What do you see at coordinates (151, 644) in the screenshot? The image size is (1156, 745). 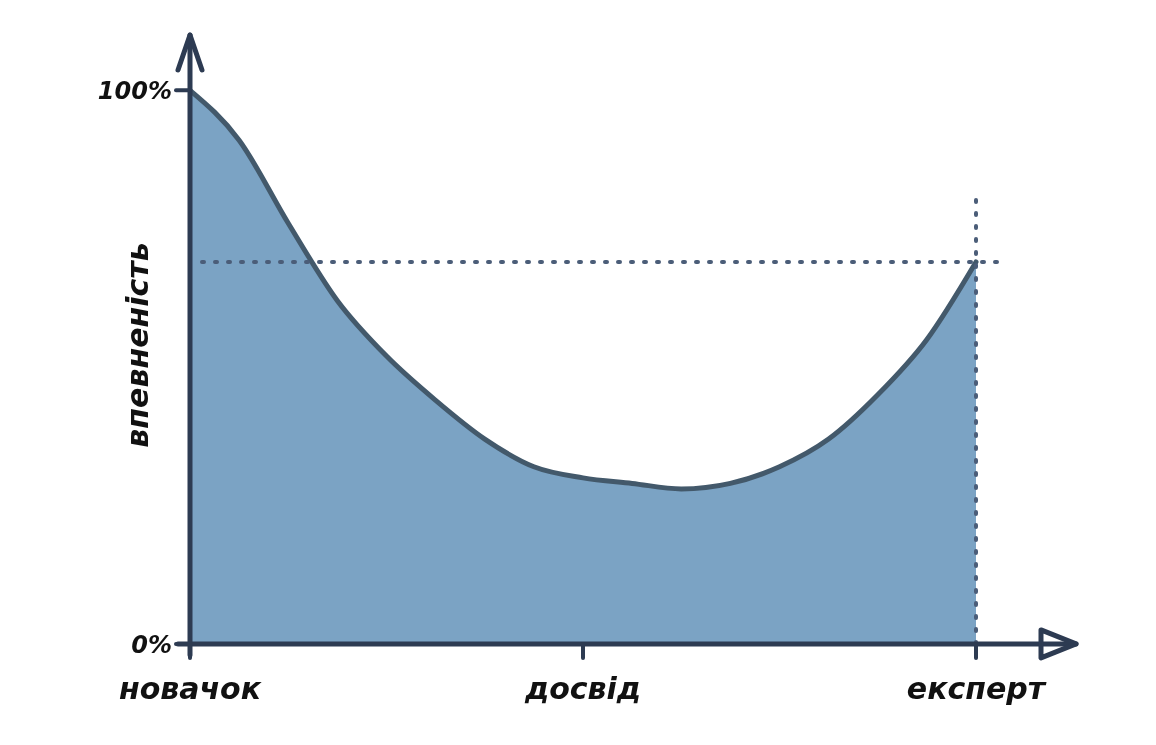 I see `y-tick-label: 0%` at bounding box center [151, 644].